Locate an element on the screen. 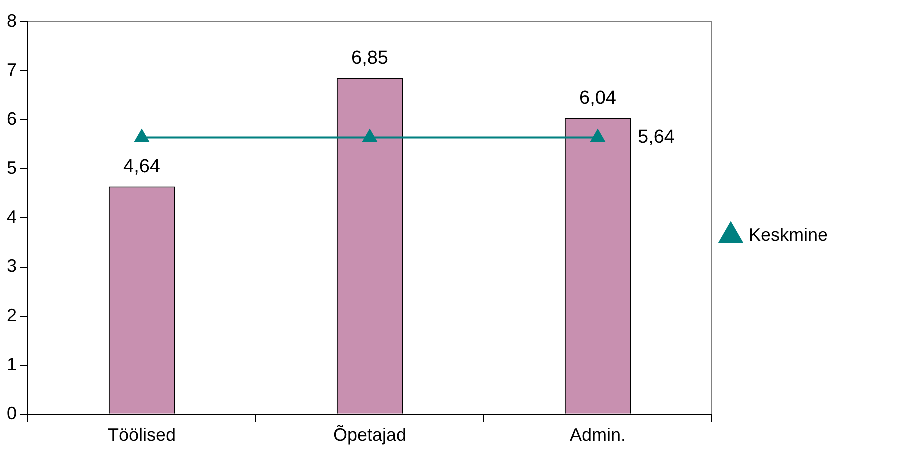 The width and height of the screenshot is (917, 450). y-tick-label: 2 is located at coordinates (12, 315).